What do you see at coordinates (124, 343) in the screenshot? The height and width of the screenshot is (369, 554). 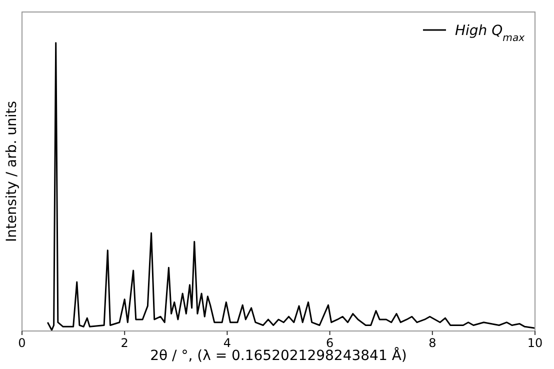 I see `x-tick-label: 2` at bounding box center [124, 343].